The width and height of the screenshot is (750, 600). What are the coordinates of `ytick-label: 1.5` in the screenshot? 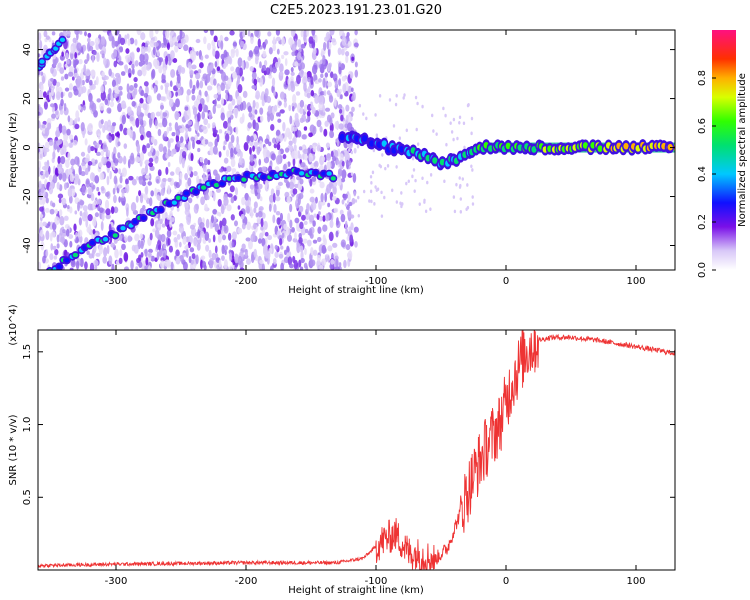 It's located at (27, 352).